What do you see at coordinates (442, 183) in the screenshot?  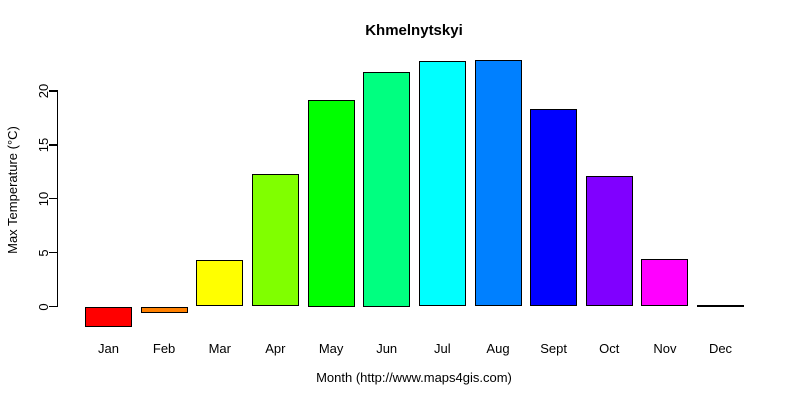 I see `bar-jul` at bounding box center [442, 183].